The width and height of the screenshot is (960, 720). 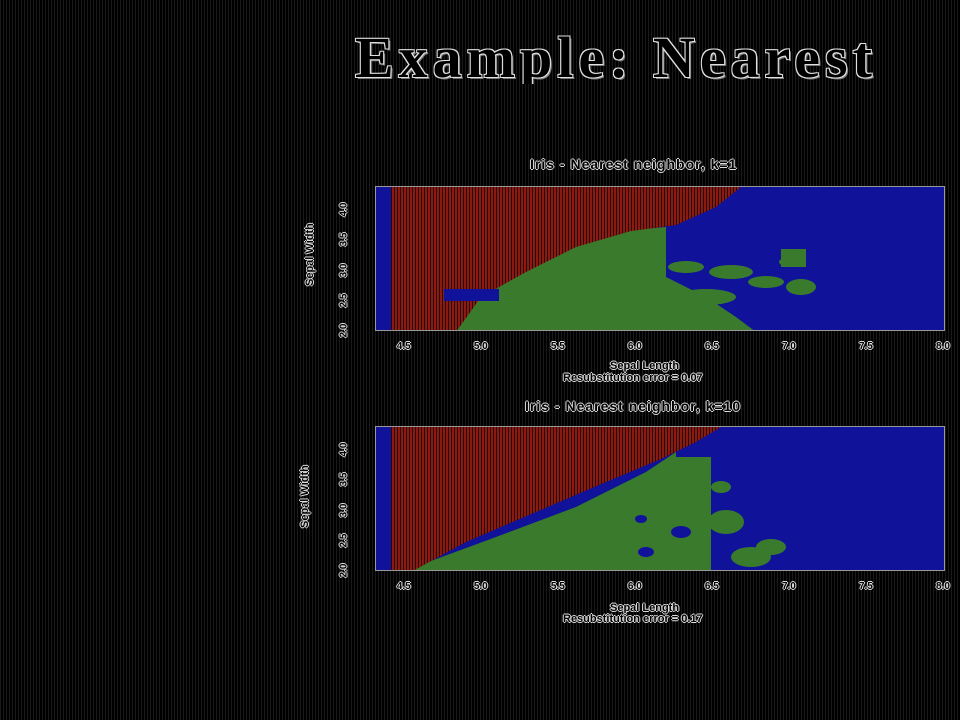 I want to click on panel1-xtick-label: 5.5, so click(x=557, y=346).